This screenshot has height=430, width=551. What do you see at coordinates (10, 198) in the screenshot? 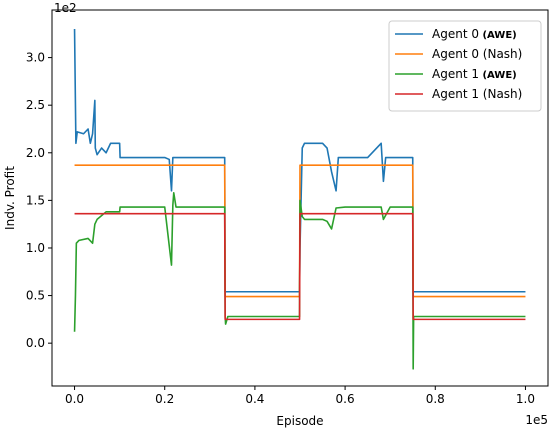
I see `y-axis-label: Indv. Profit` at bounding box center [10, 198].